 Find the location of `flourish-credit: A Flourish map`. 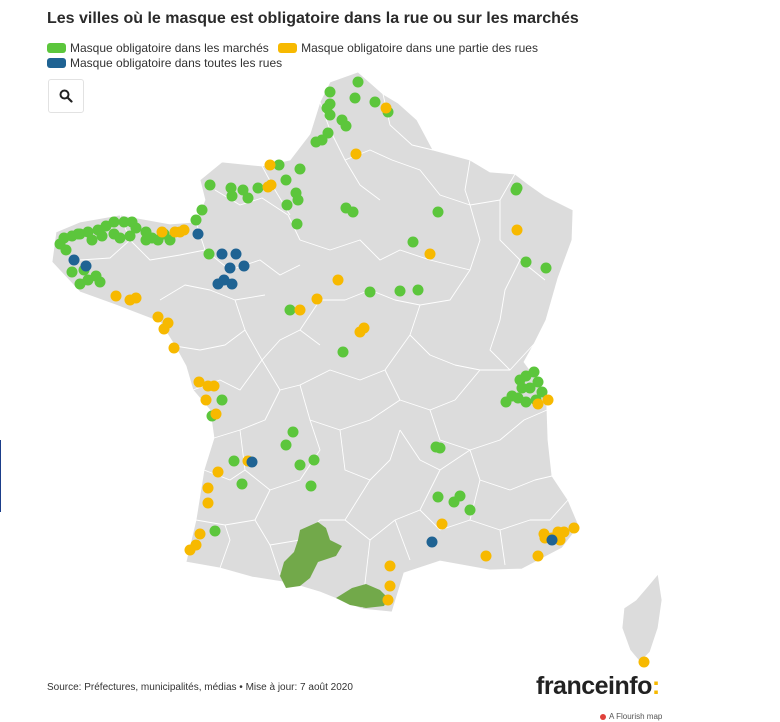

flourish-credit: A Flourish map is located at coordinates (631, 716).